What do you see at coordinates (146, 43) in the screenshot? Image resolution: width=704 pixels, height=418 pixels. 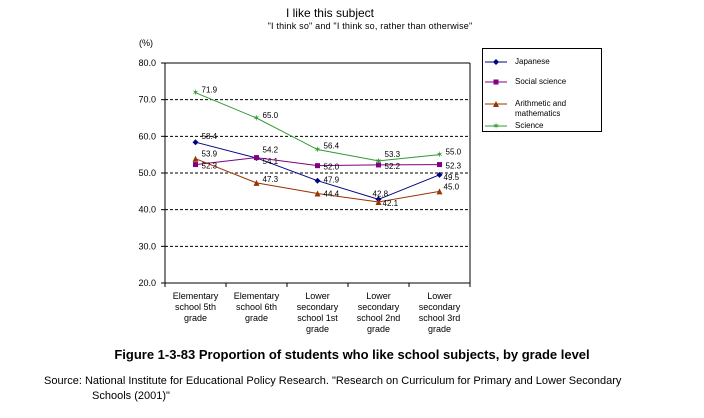 I see `y-axis-unit-label: (%)` at bounding box center [146, 43].